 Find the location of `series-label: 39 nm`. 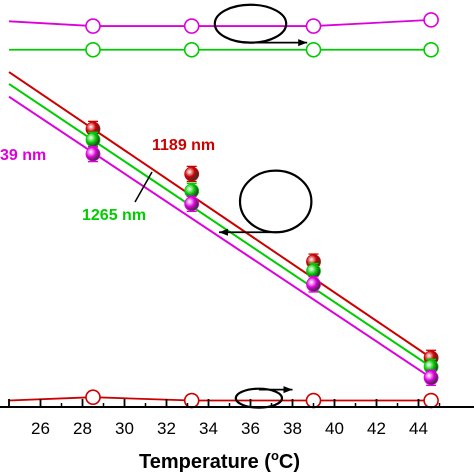

series-label: 39 nm is located at coordinates (23, 155).